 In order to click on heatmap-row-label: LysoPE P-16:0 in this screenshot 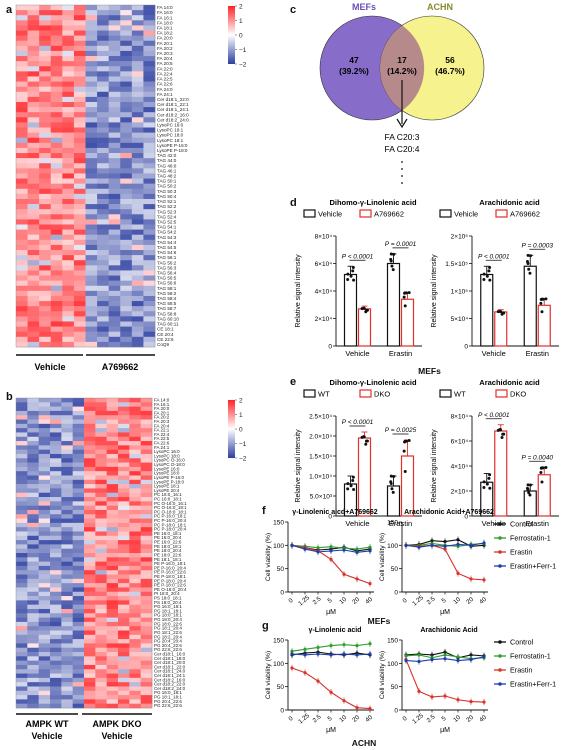, I will do `click(169, 477)`.